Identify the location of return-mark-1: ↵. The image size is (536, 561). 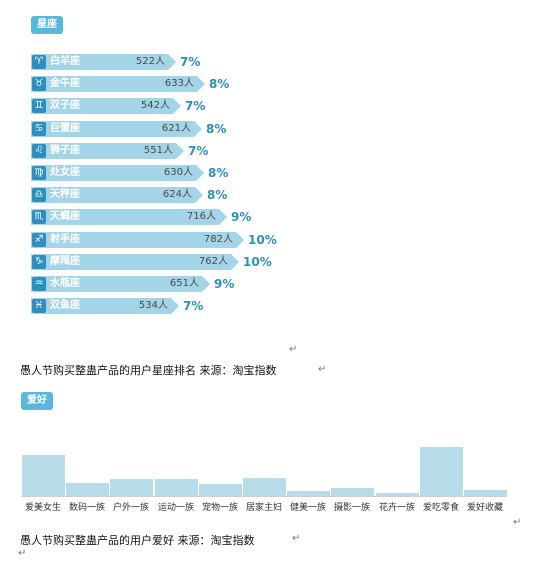
(293, 349).